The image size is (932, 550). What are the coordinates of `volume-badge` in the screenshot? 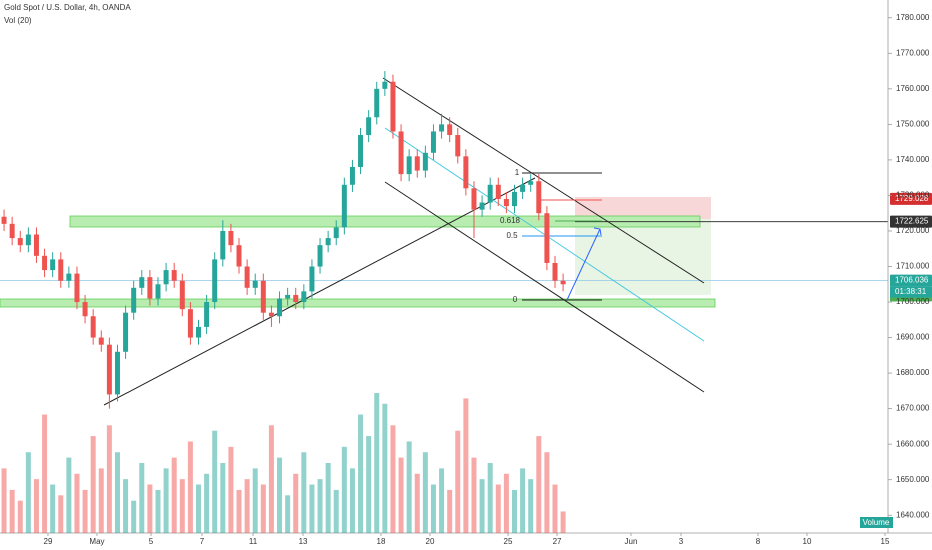 It's located at (876, 522).